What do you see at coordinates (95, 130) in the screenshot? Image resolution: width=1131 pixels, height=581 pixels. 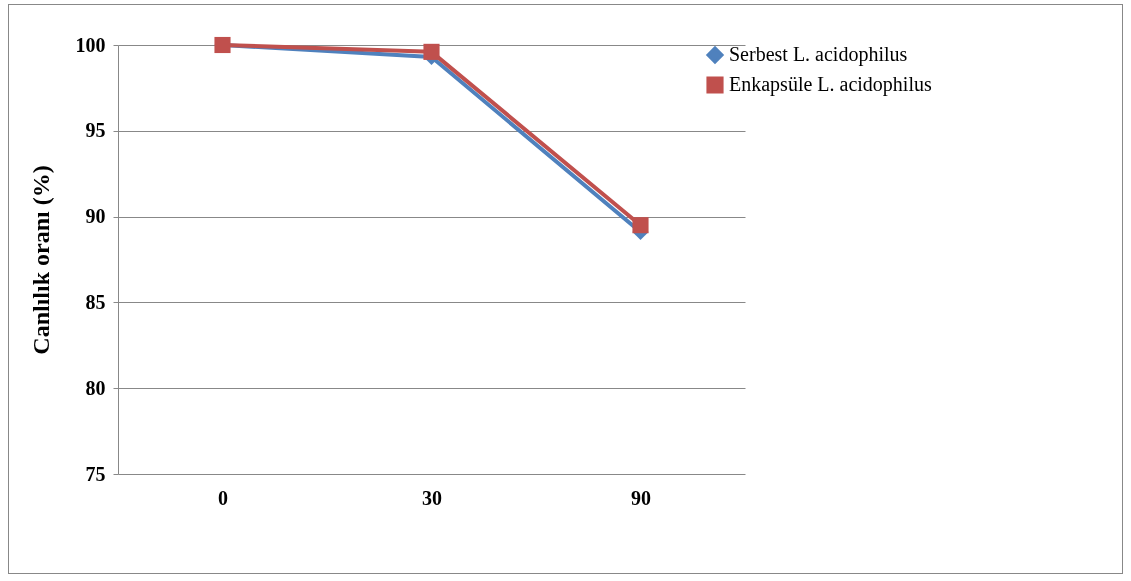 I see `y-tick-label: 95` at bounding box center [95, 130].